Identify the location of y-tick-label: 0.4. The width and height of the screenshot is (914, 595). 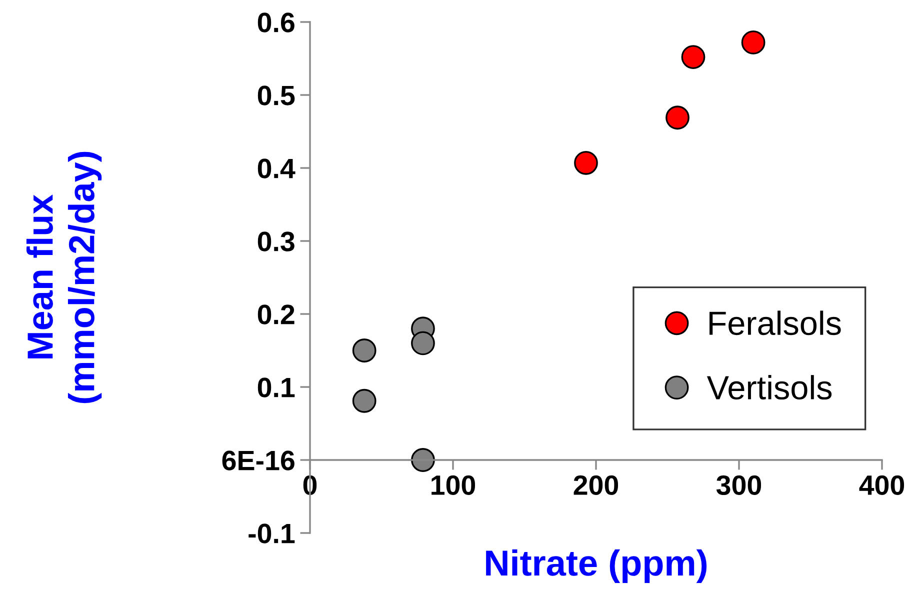
(277, 168).